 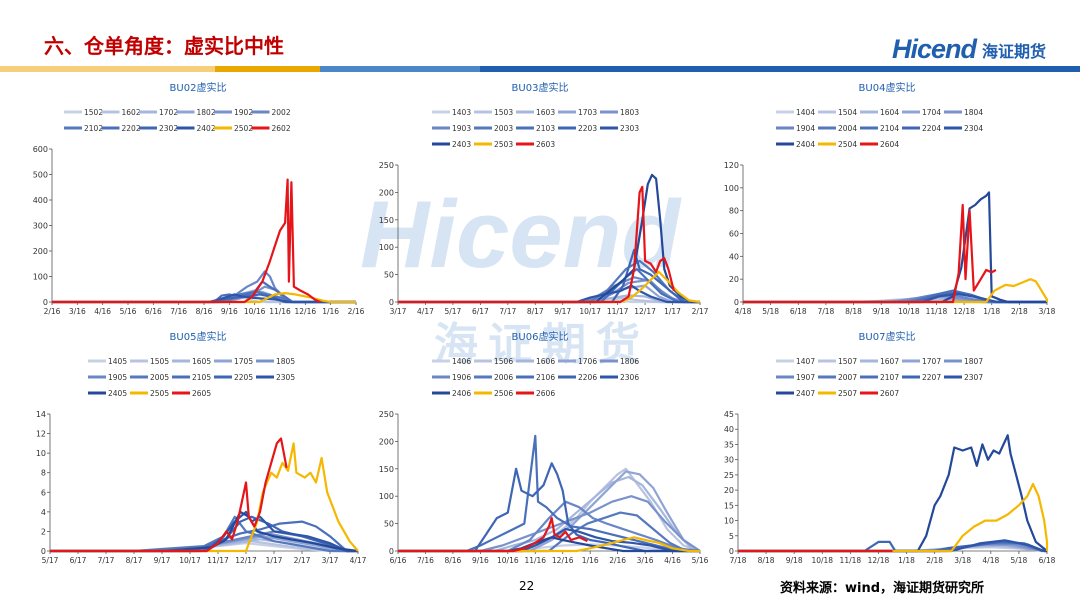 What do you see at coordinates (40, 149) in the screenshot?
I see `y-tick-label: 600` at bounding box center [40, 149].